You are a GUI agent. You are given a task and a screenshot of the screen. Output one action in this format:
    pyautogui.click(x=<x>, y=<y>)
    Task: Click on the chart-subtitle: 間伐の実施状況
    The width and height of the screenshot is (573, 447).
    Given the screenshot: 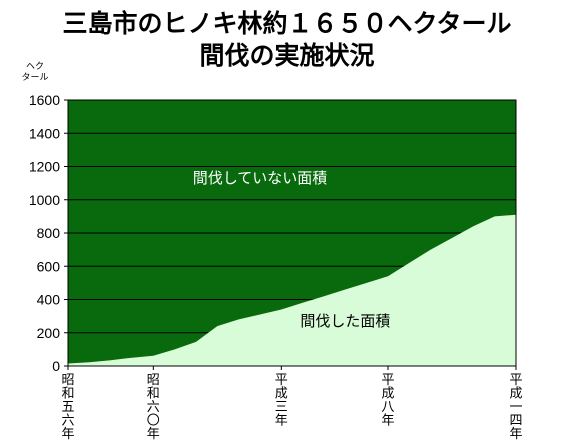 What is the action you would take?
    pyautogui.click(x=286, y=55)
    